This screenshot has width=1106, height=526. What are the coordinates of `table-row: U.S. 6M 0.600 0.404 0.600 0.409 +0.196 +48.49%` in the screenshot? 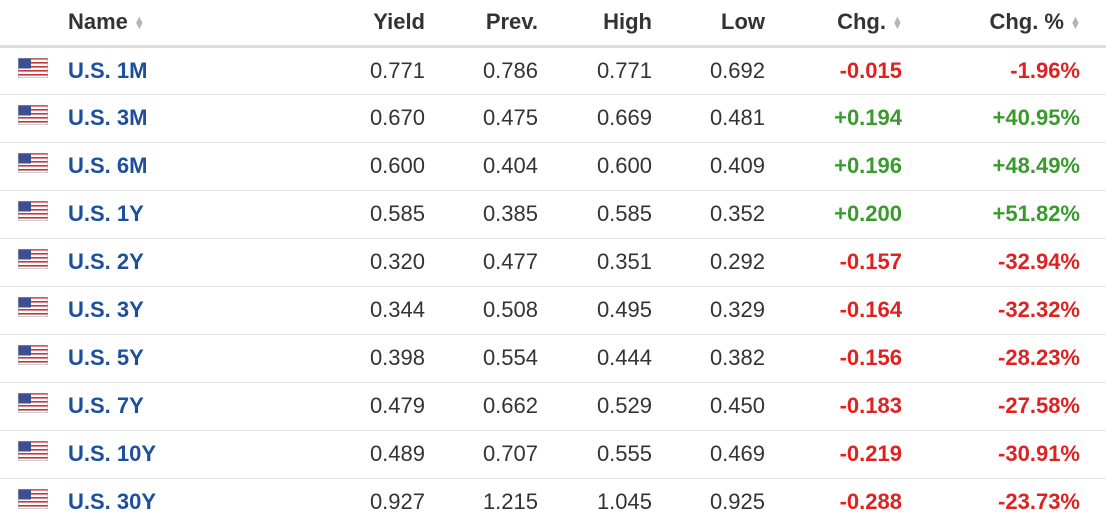 It's located at (553, 166).